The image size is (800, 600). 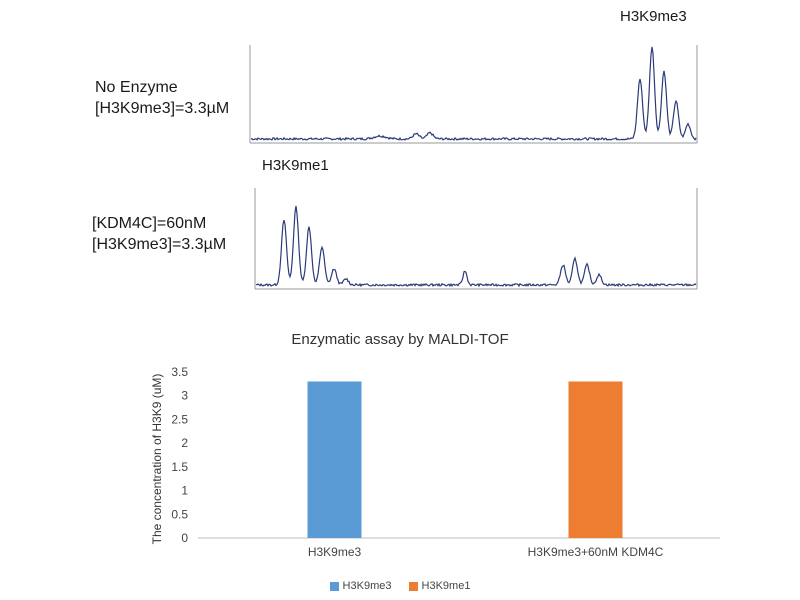 I want to click on bottom-spectrum-trace, so click(x=476, y=246).